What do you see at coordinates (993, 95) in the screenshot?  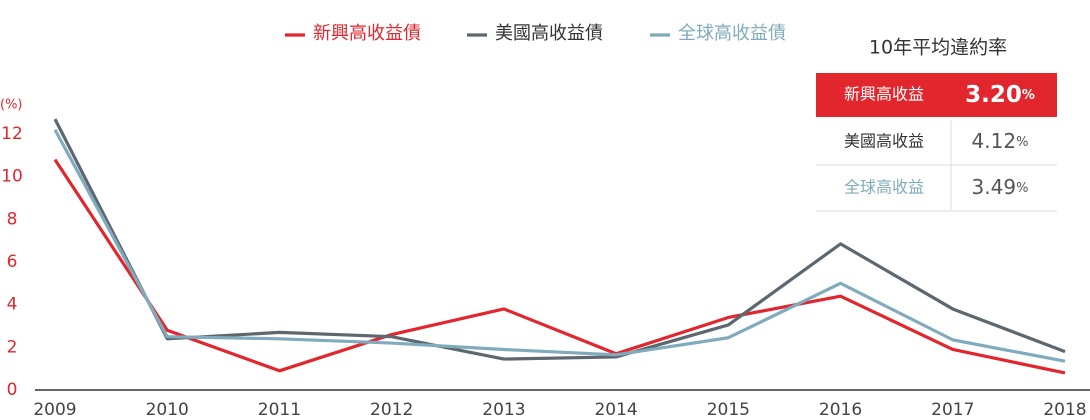 I see `row-value-number: 3.20` at bounding box center [993, 95].